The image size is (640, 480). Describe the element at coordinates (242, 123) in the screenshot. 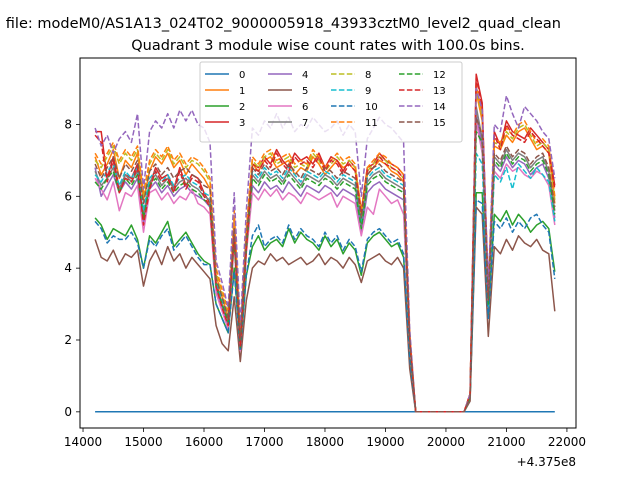

I see `legend-label-3: 3` at that location.